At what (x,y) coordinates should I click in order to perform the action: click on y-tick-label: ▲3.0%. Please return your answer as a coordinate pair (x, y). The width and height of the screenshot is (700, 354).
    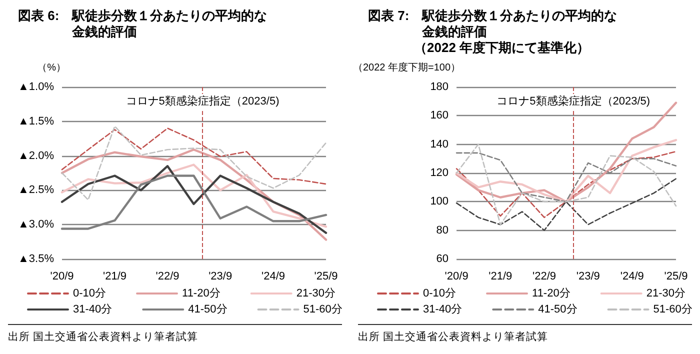
    Looking at the image, I should click on (36, 224).